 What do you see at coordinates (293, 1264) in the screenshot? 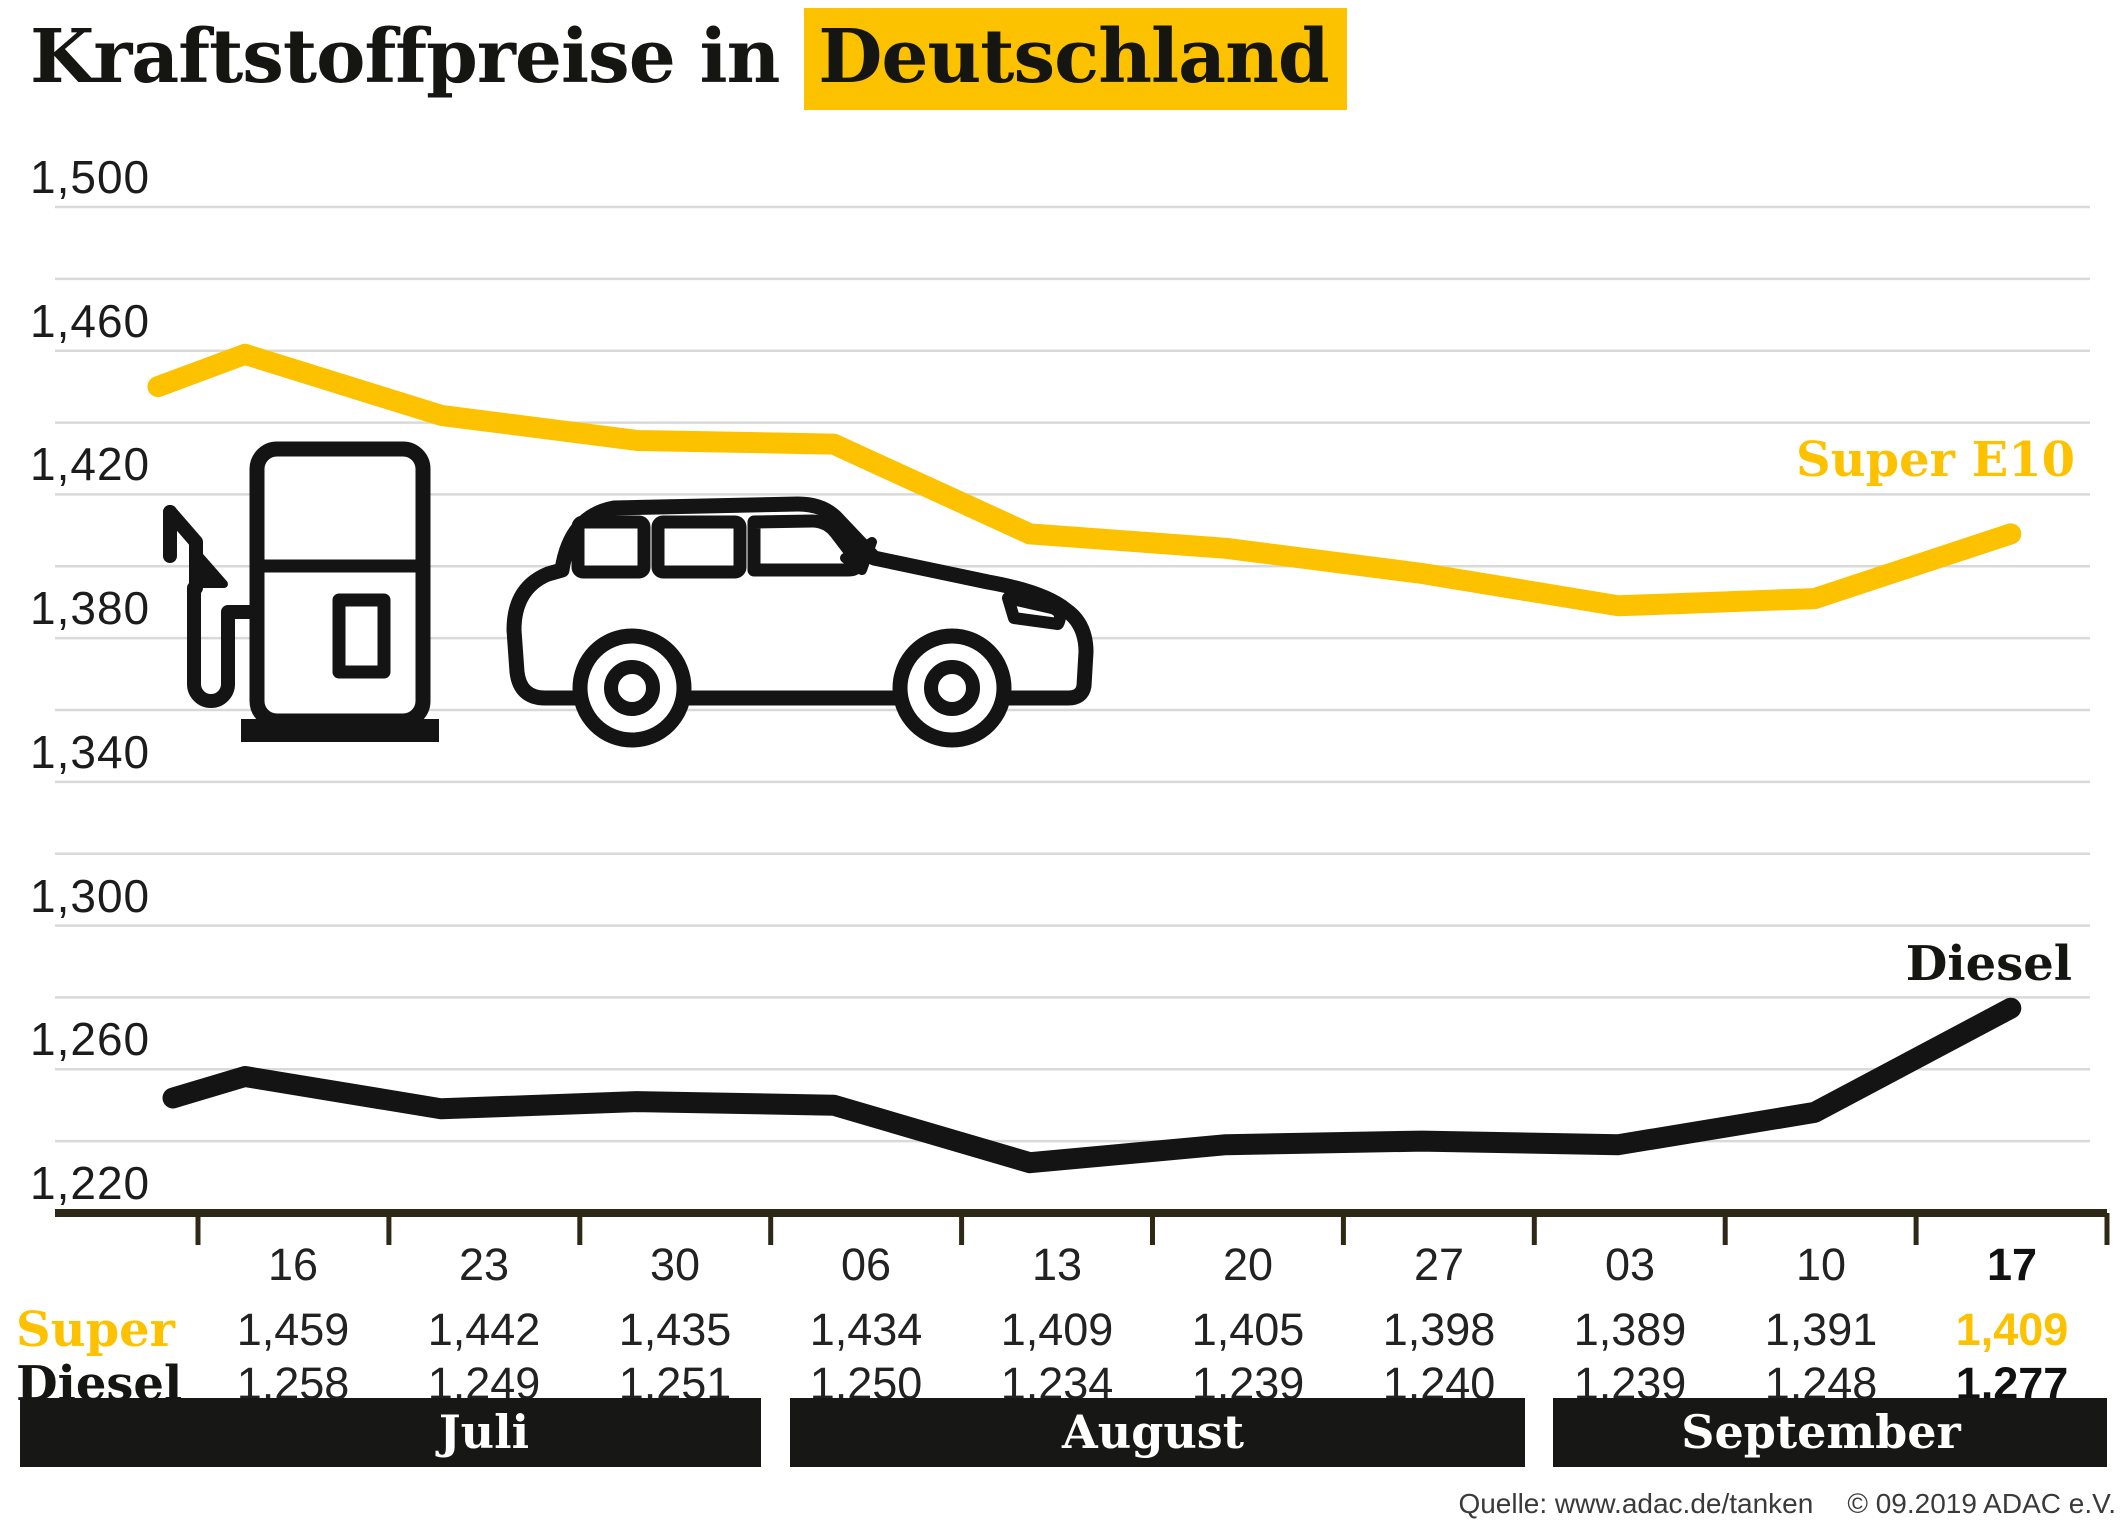
I see `x-axis-label: 16` at bounding box center [293, 1264].